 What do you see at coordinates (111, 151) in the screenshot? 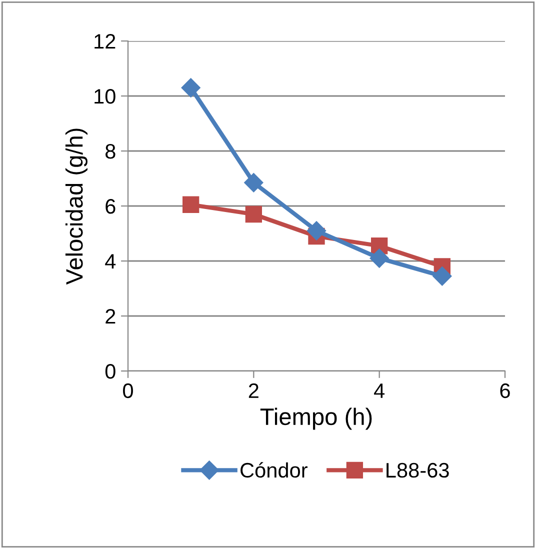
I see `y-tick-label: 8` at bounding box center [111, 151].